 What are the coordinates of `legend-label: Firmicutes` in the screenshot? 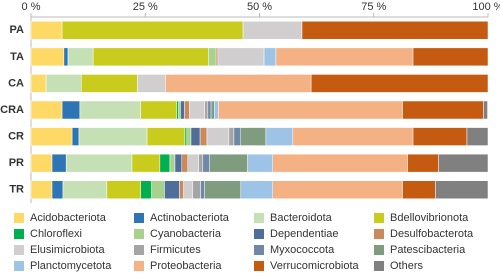 It's located at (175, 250).